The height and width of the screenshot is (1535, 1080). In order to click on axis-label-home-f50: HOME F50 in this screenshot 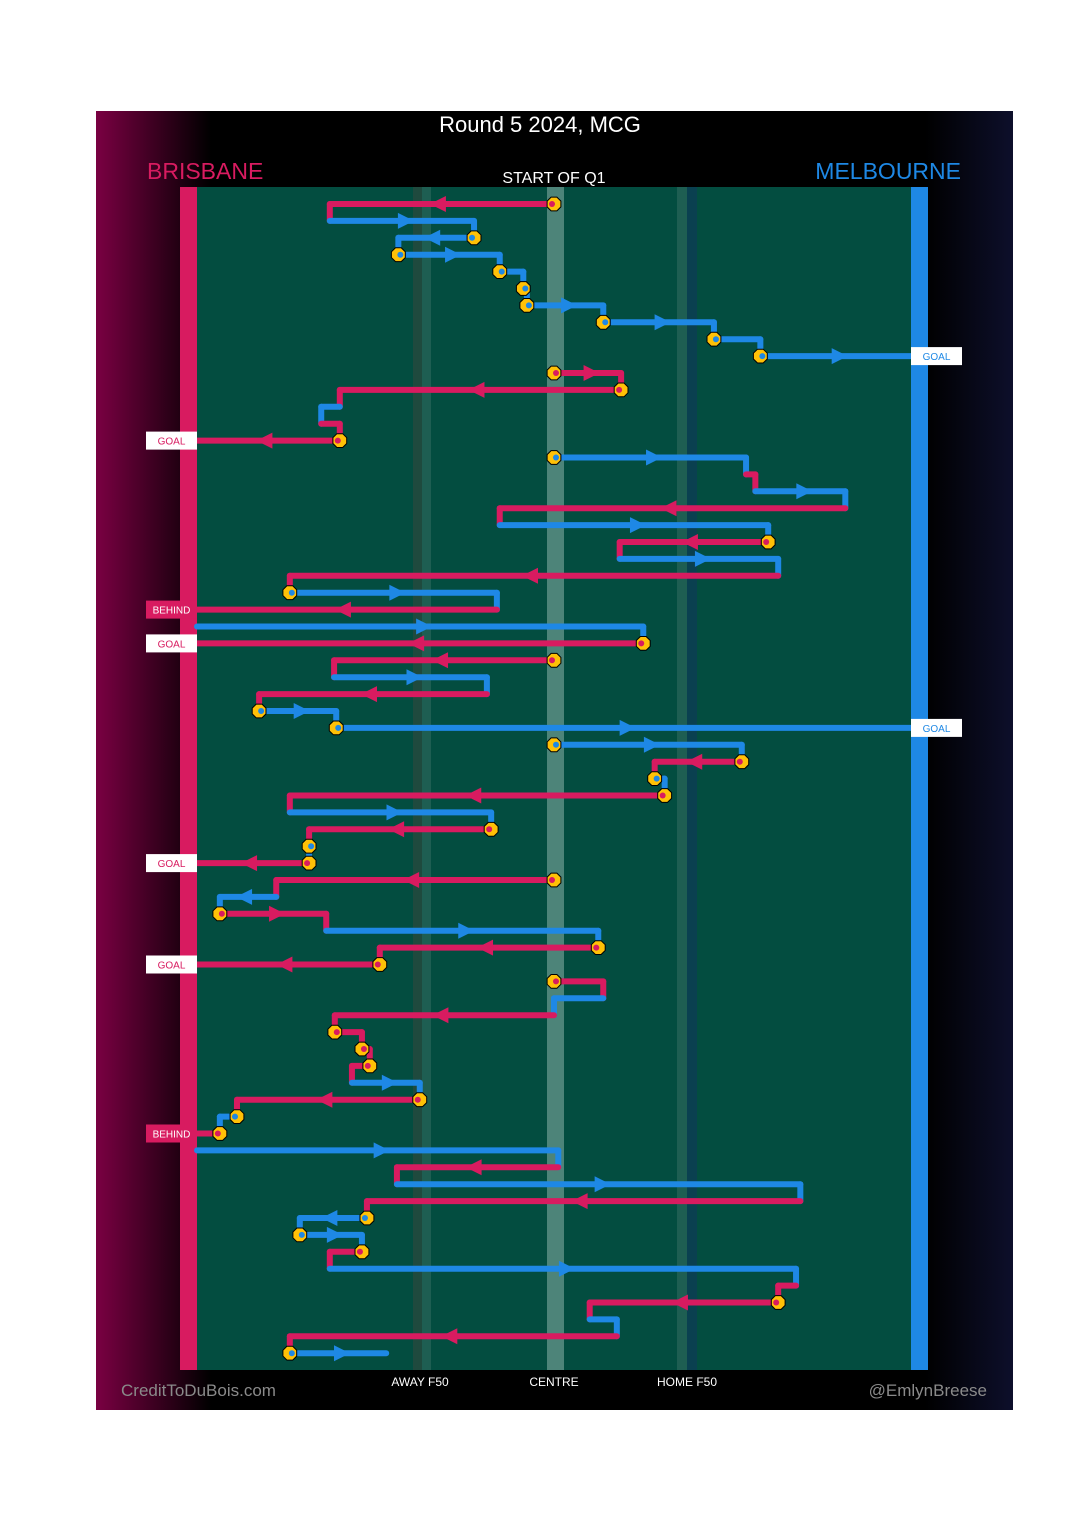, I will do `click(686, 1382)`.